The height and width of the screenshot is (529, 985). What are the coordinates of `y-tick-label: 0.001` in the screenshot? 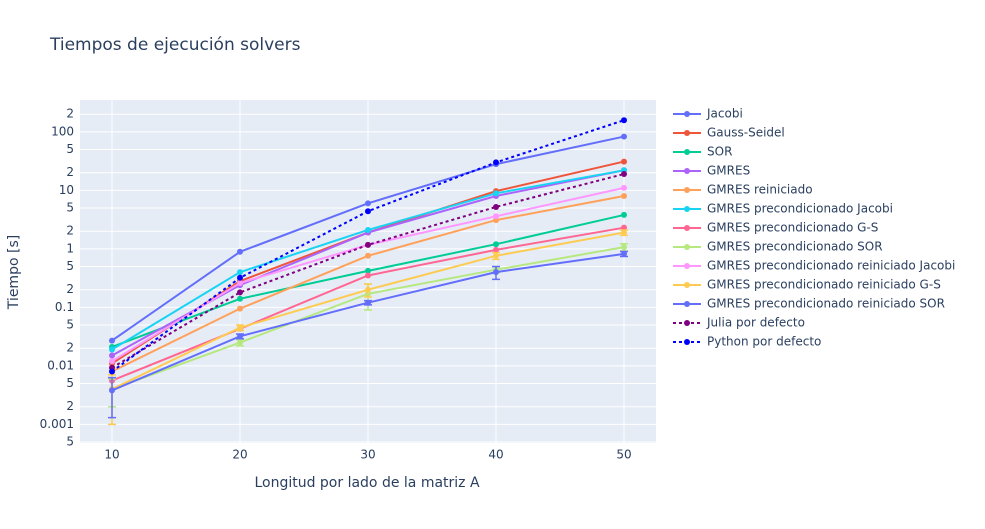 It's located at (57, 424).